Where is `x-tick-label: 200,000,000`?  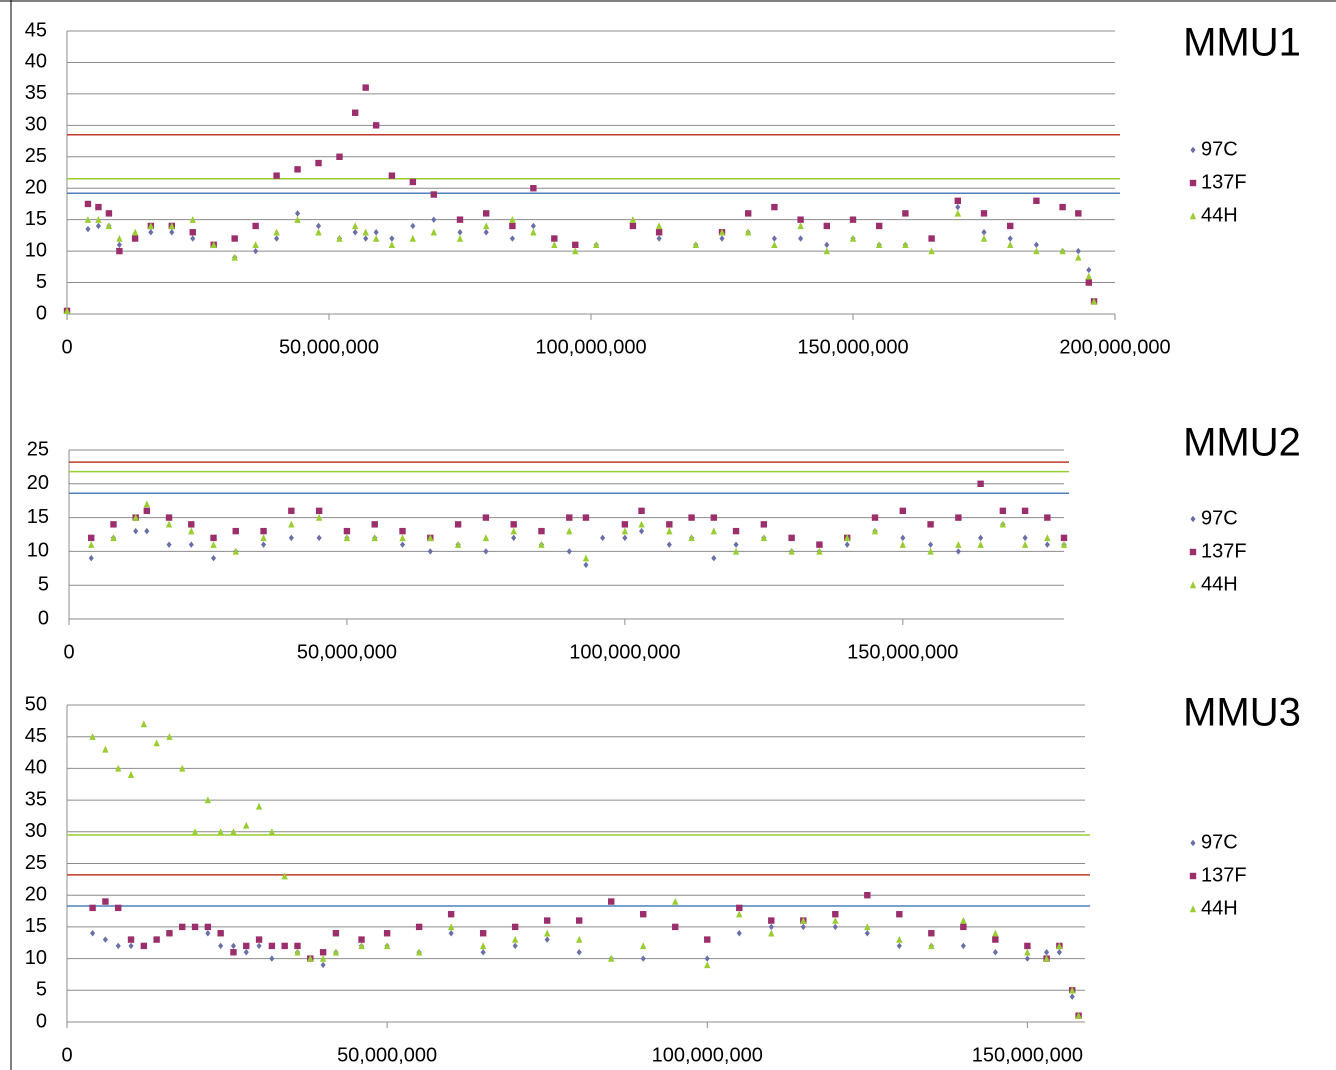
x-tick-label: 200,000,000 is located at coordinates (1114, 347).